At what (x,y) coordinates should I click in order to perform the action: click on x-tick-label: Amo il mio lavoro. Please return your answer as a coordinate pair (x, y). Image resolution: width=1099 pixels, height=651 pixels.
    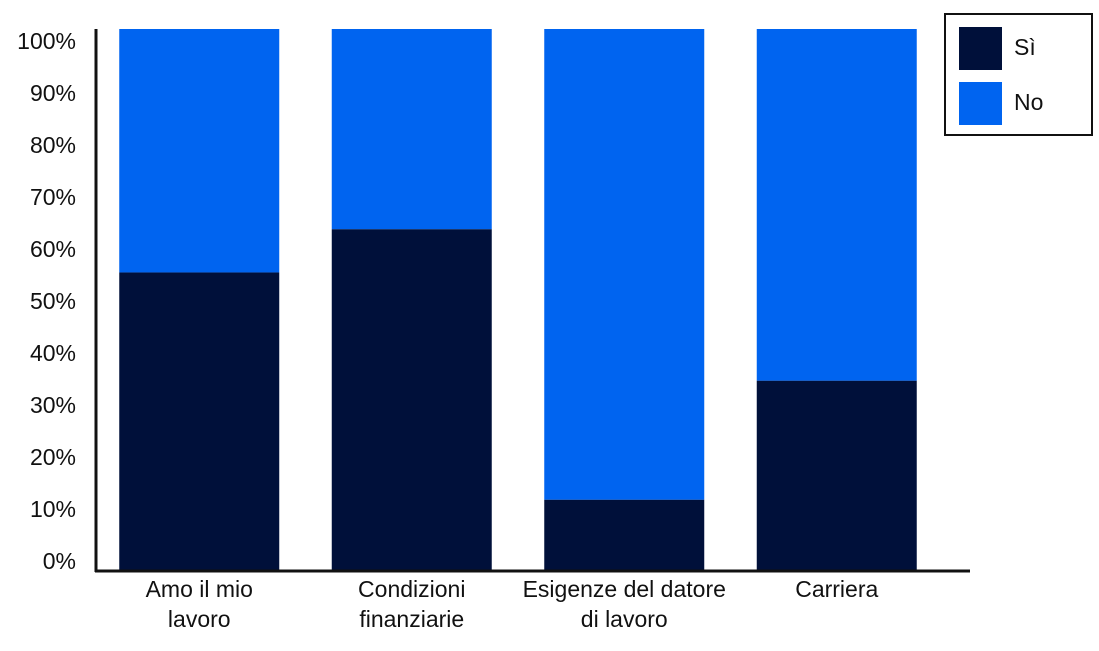
    Looking at the image, I should click on (199, 604).